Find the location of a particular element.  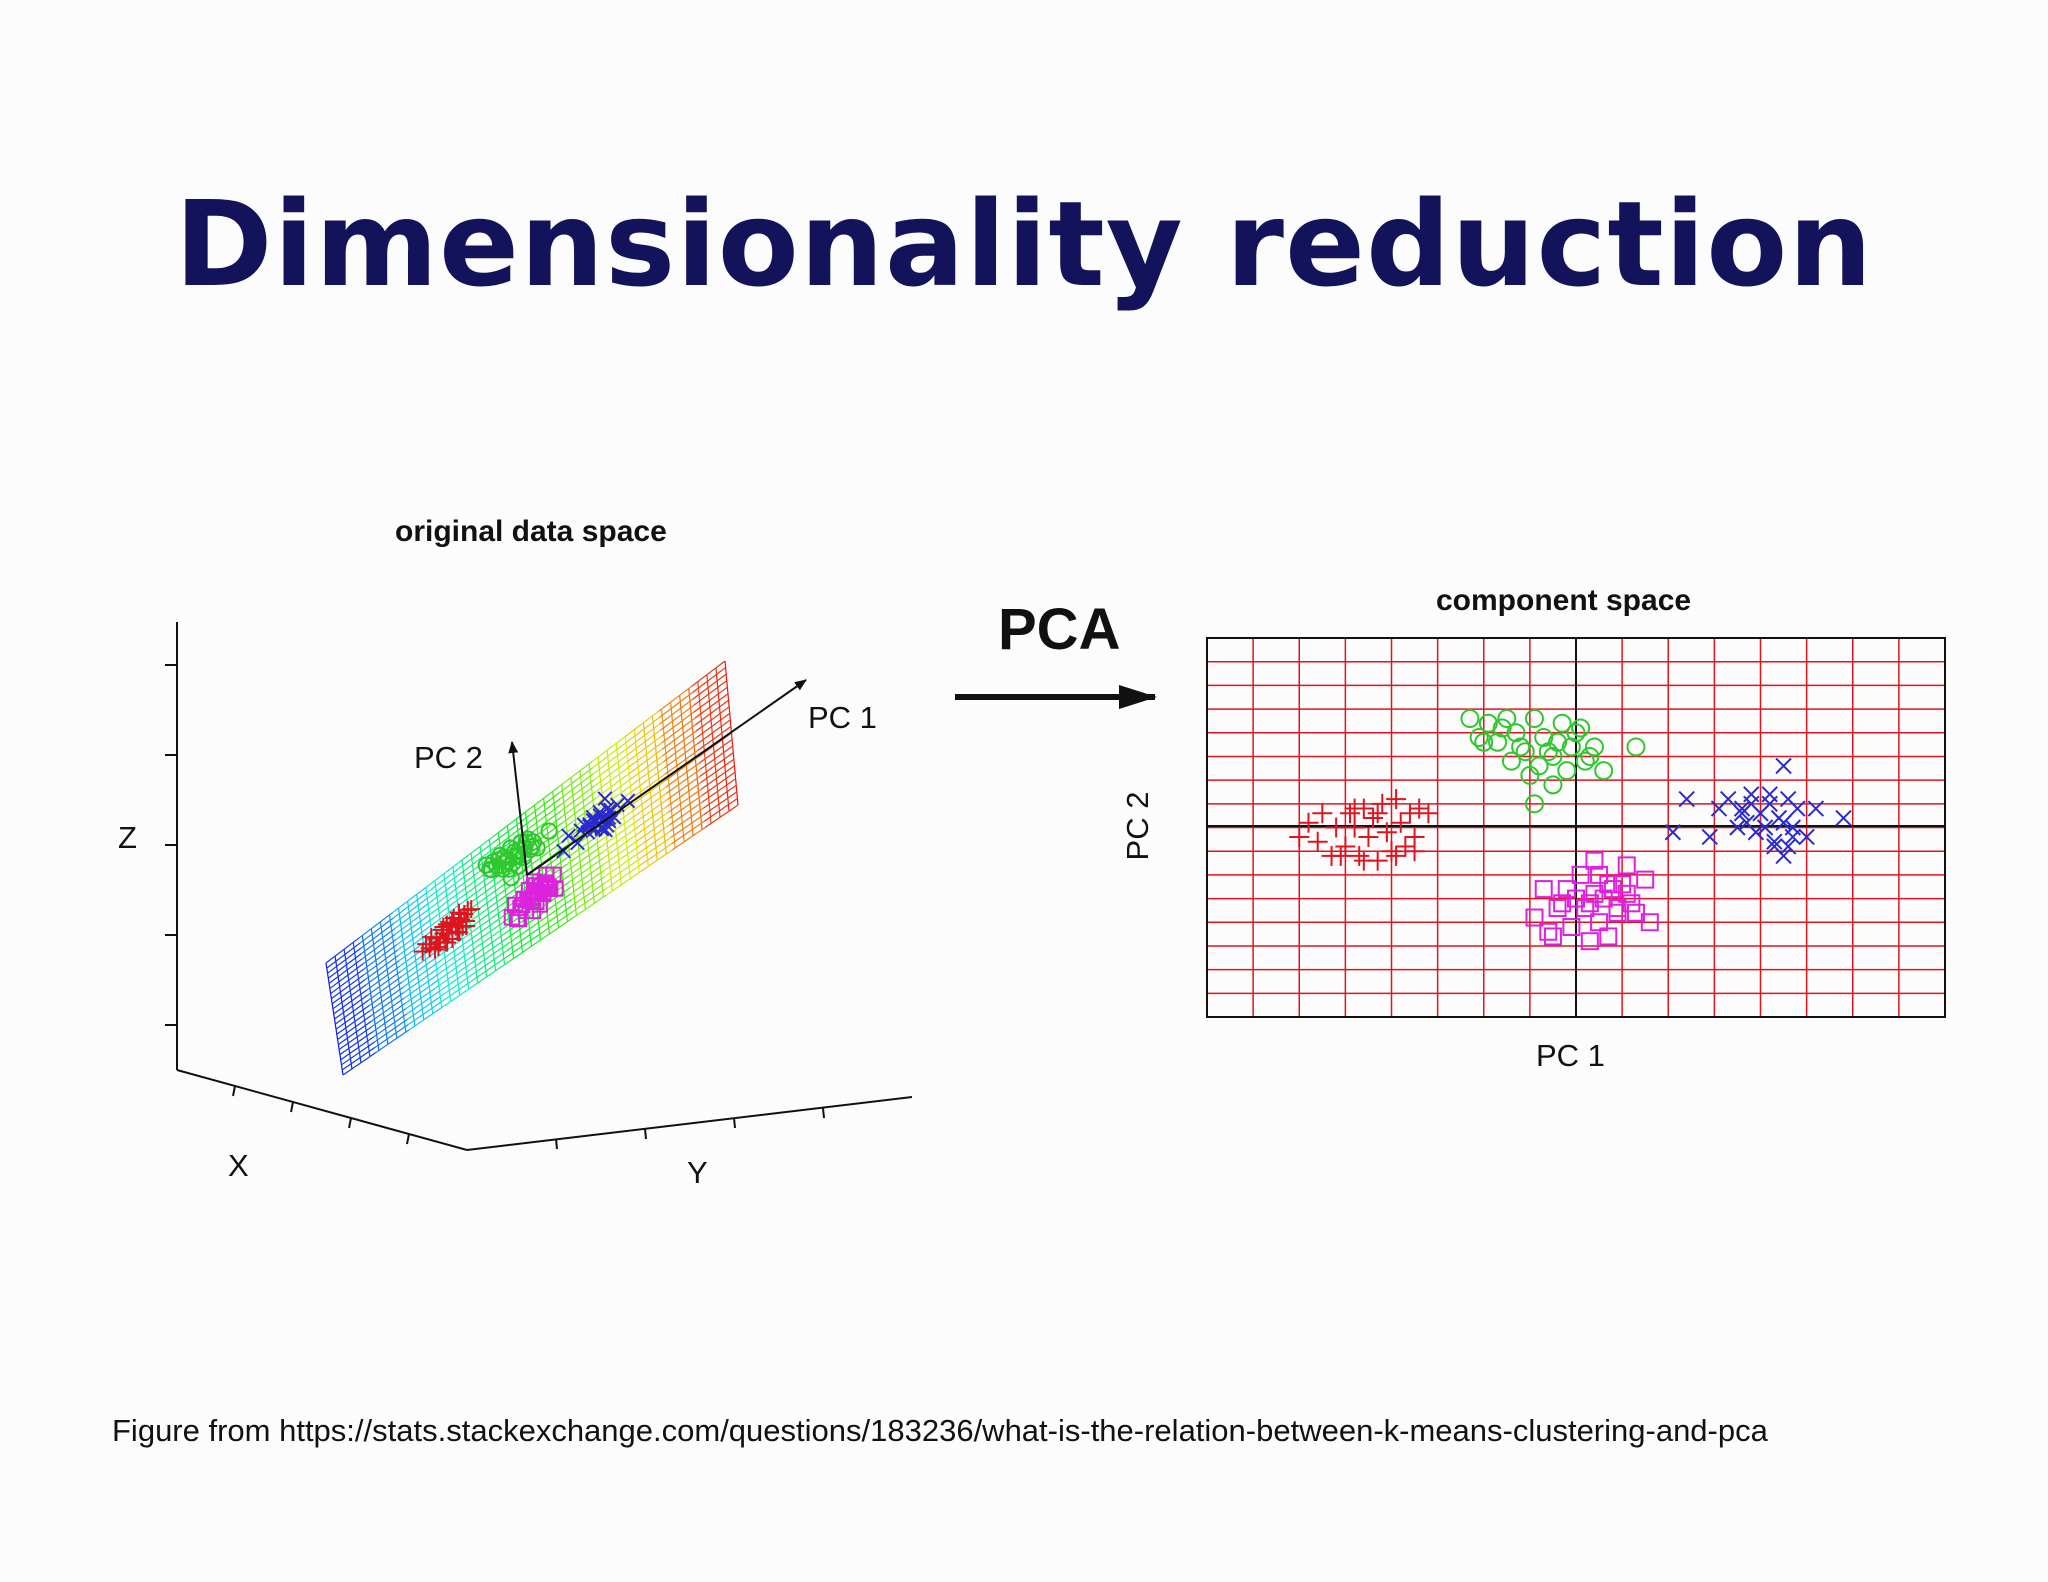

pc2-arrow is located at coordinates (518, 808).